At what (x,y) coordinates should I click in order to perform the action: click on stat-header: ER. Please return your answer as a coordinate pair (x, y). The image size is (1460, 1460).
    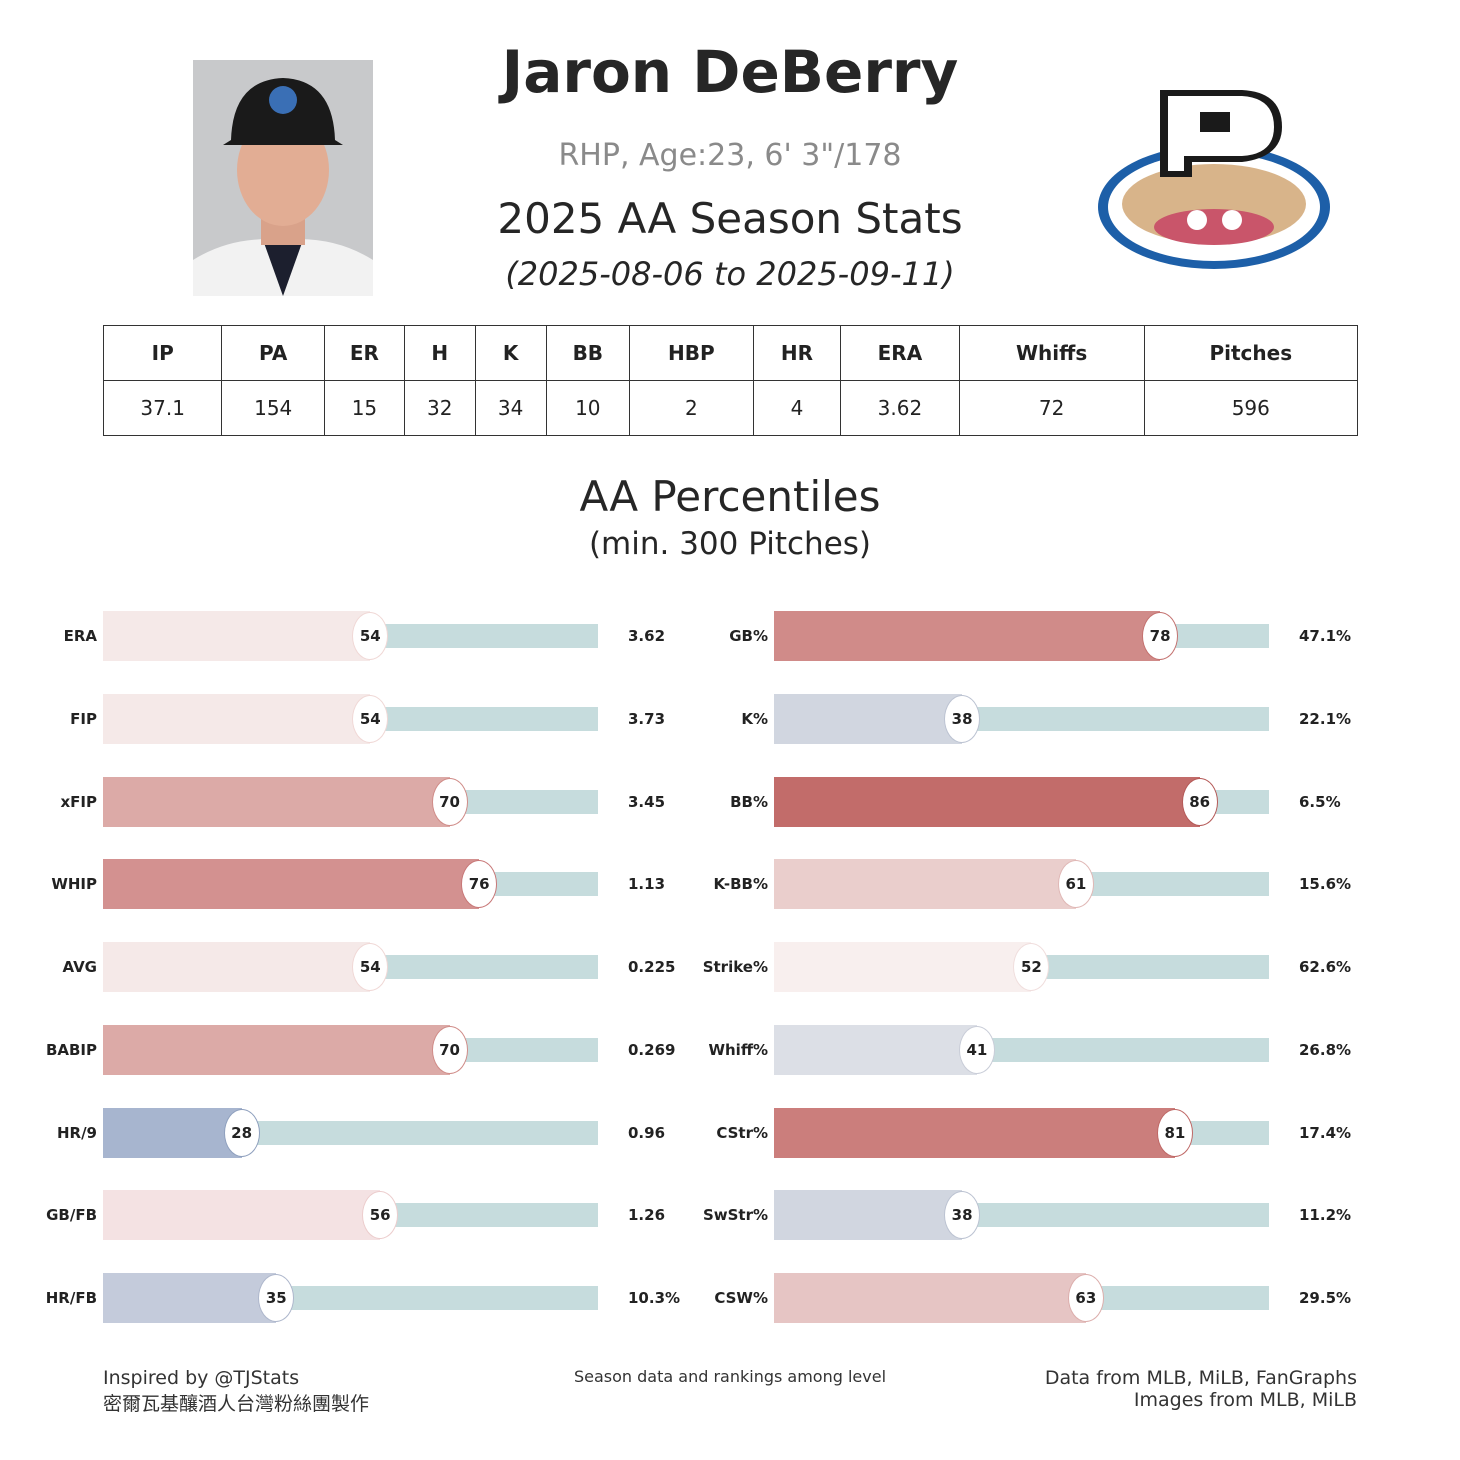
    Looking at the image, I should click on (364, 353).